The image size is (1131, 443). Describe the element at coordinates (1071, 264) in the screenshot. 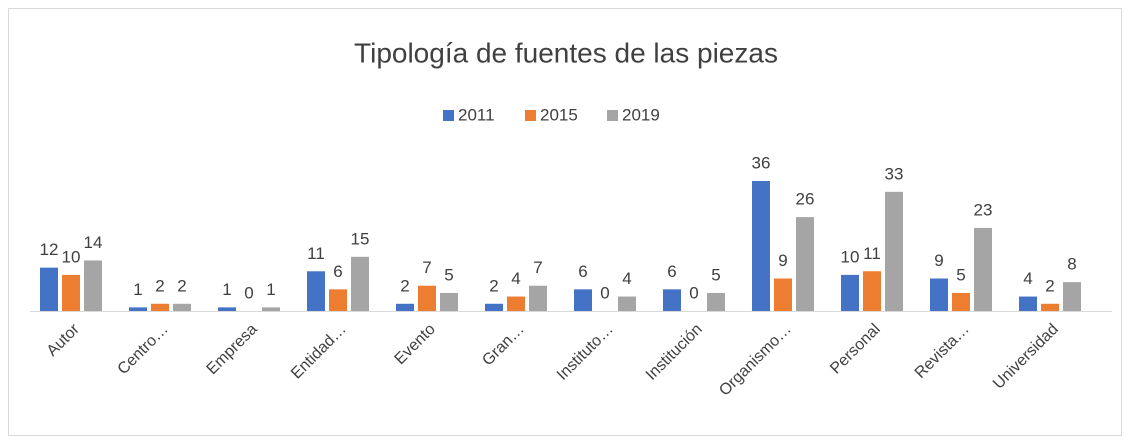

I see `data-label: 8` at that location.